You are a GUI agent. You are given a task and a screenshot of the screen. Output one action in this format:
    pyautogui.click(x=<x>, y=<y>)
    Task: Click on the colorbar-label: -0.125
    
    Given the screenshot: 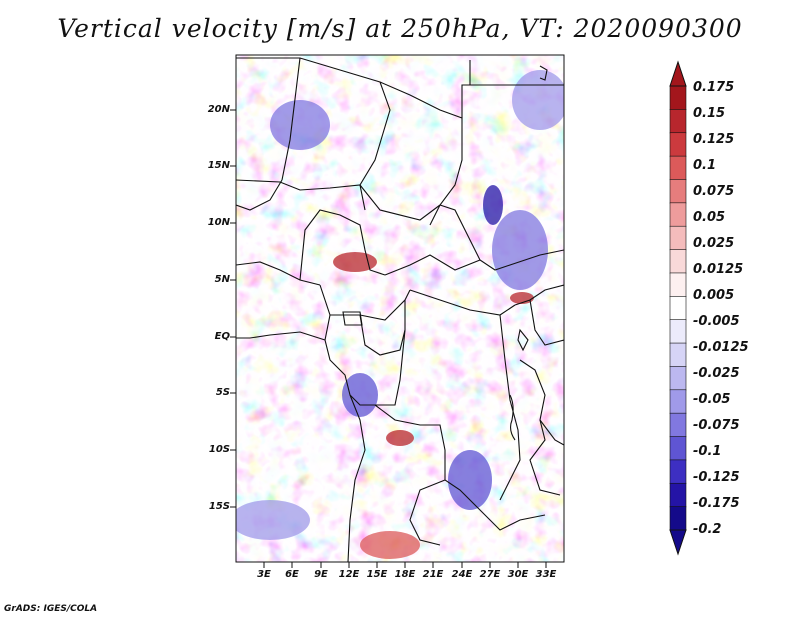 What is the action you would take?
    pyautogui.click(x=716, y=477)
    